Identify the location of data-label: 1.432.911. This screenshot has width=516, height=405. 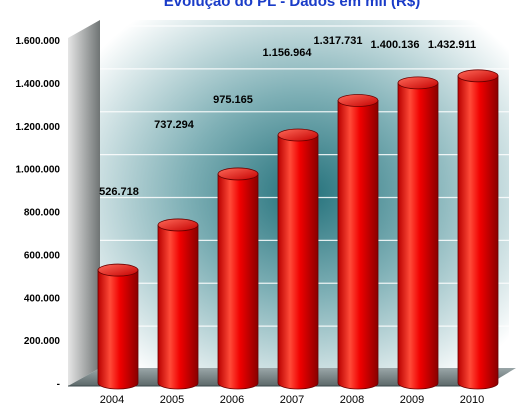
(452, 45).